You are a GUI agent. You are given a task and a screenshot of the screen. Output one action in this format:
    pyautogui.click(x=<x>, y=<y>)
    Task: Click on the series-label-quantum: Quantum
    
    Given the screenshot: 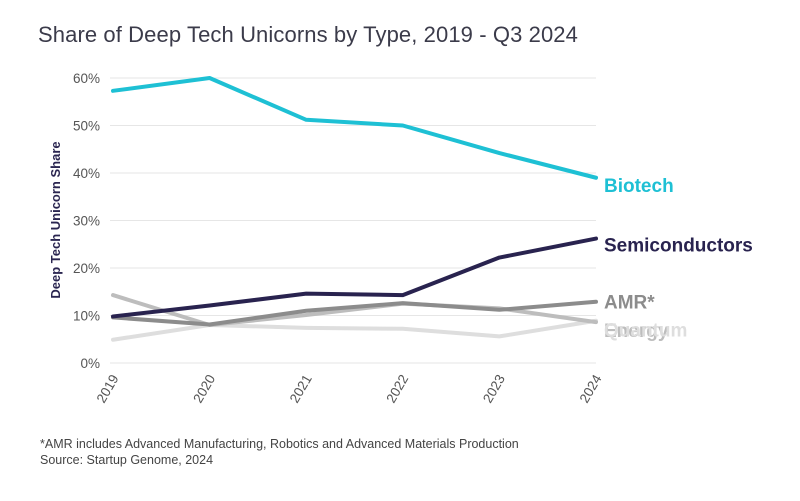 What is the action you would take?
    pyautogui.click(x=645, y=331)
    